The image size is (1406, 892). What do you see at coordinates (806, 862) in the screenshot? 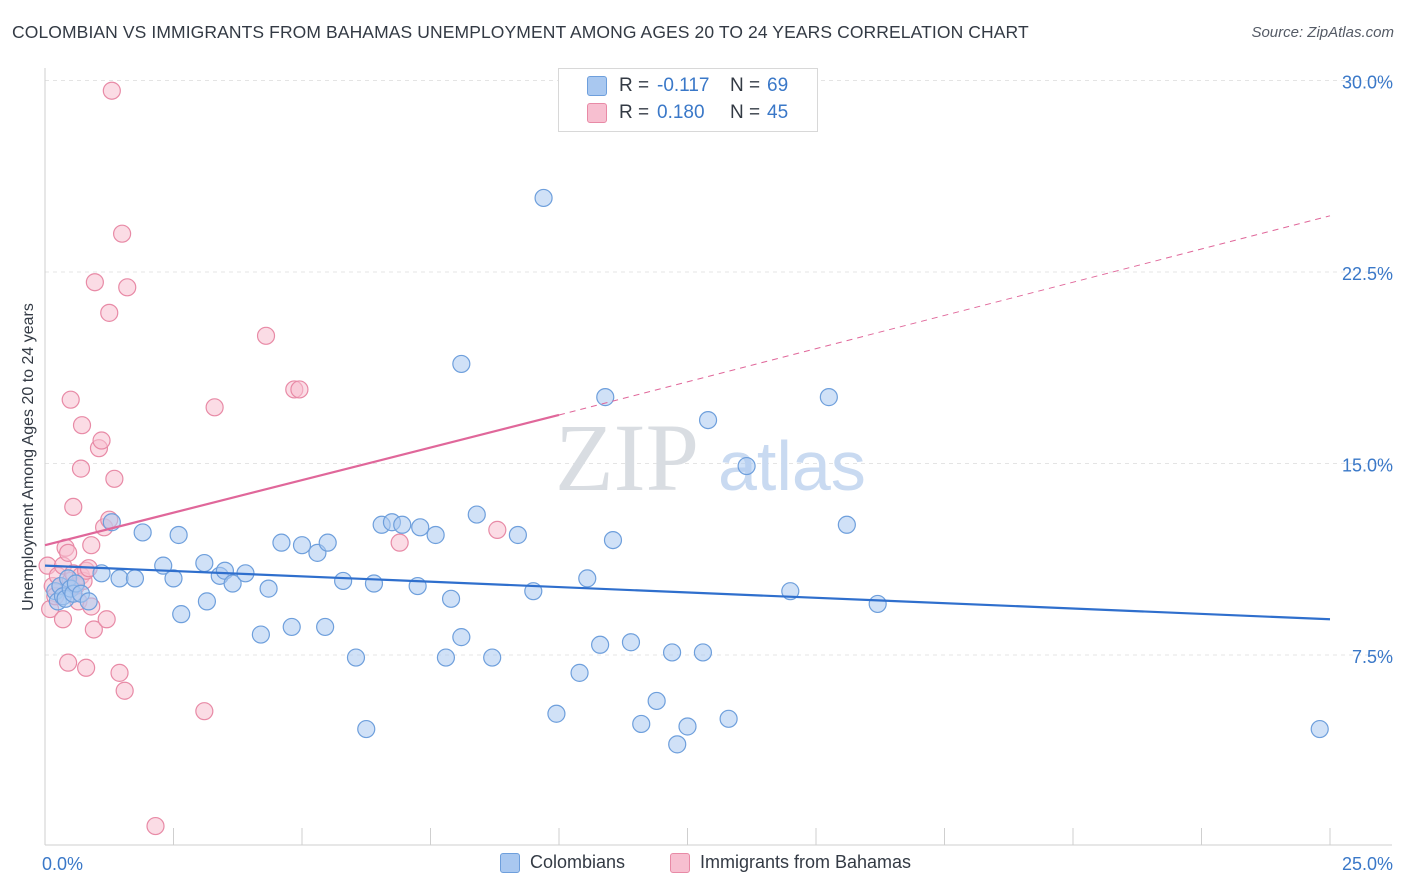
I see `legend-label-bahamas: Immigrants from Bahamas` at bounding box center [806, 862].